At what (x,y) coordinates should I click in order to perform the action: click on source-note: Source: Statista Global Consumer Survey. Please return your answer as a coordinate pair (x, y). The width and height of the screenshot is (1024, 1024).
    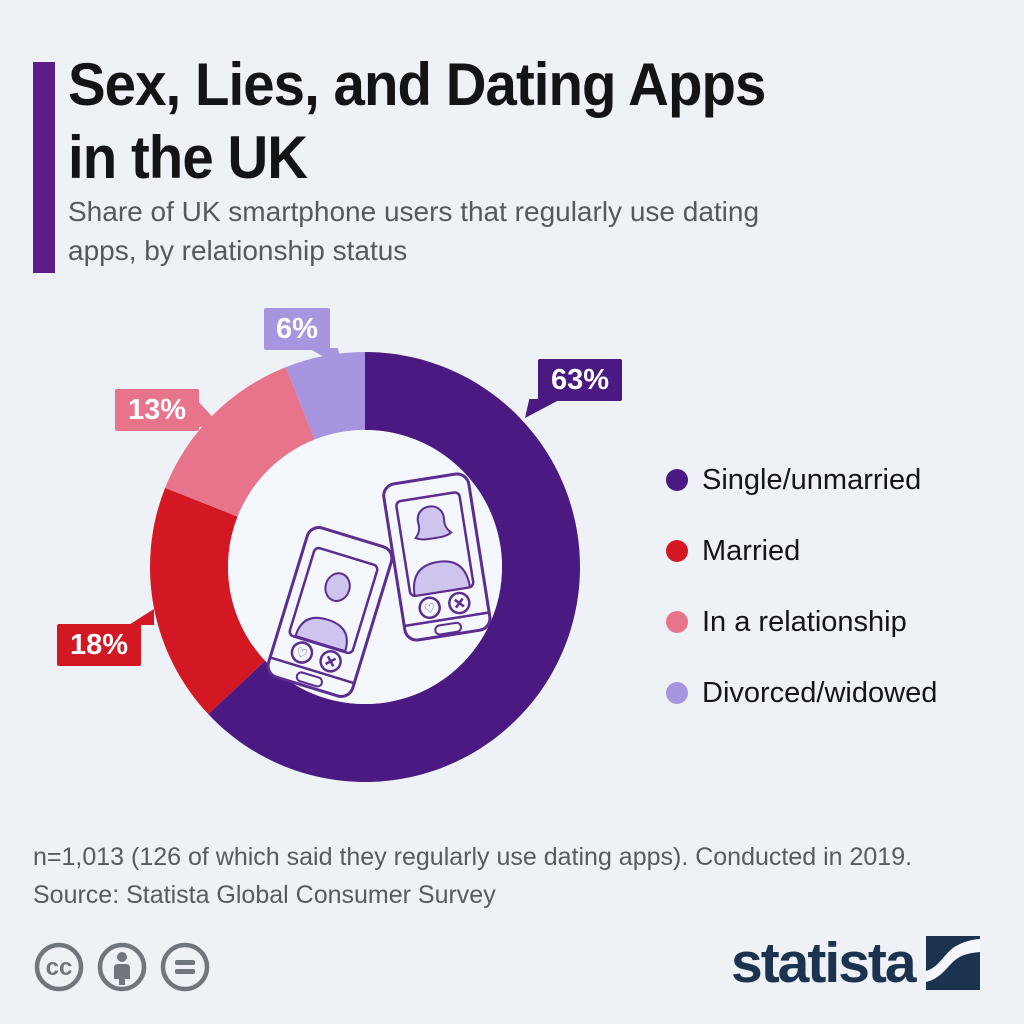
    Looking at the image, I should click on (264, 895).